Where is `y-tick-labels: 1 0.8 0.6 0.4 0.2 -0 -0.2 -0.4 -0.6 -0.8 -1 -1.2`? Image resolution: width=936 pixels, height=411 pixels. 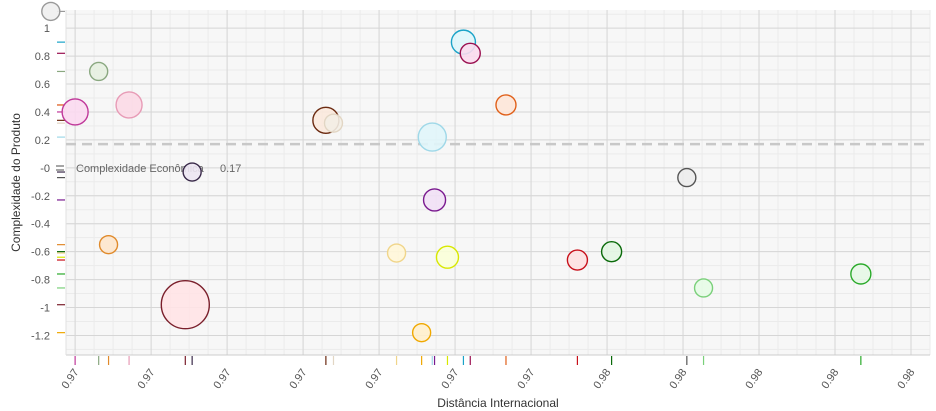 y-tick-labels: 1 0.8 0.6 0.4 0.2 -0 -0.2 -0.4 -0.6 -0.8 -1 -1.2 is located at coordinates (40, 182).